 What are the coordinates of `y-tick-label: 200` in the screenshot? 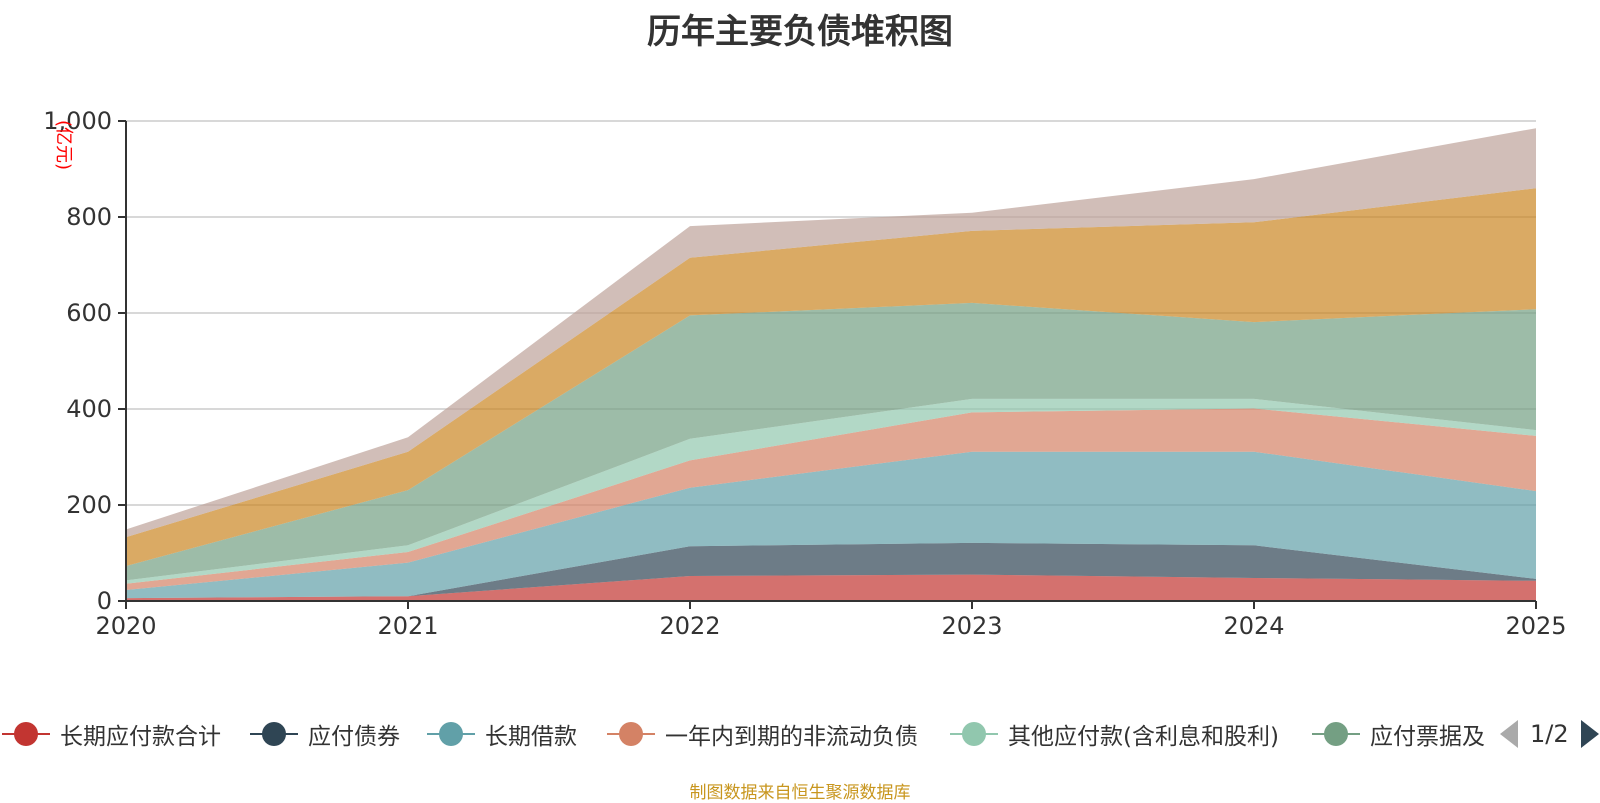 It's located at (89, 505).